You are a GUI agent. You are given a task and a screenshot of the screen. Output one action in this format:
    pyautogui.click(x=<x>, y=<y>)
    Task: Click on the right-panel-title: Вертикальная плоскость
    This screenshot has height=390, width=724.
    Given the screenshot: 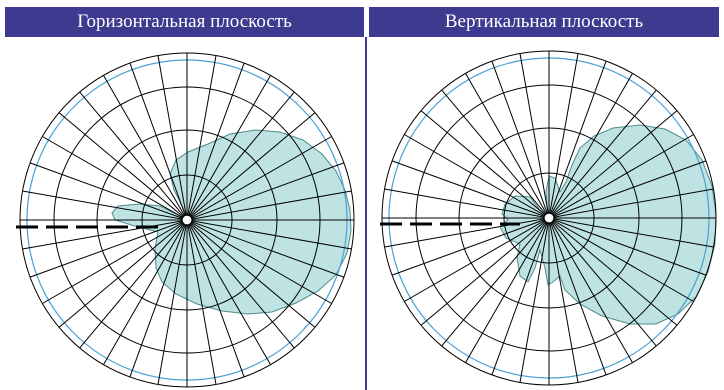 What is the action you would take?
    pyautogui.click(x=544, y=22)
    